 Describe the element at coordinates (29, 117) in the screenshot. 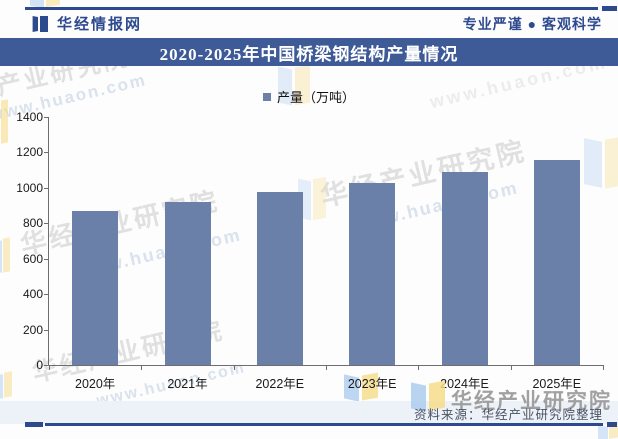

I see `y-axis-label: 1400` at that location.